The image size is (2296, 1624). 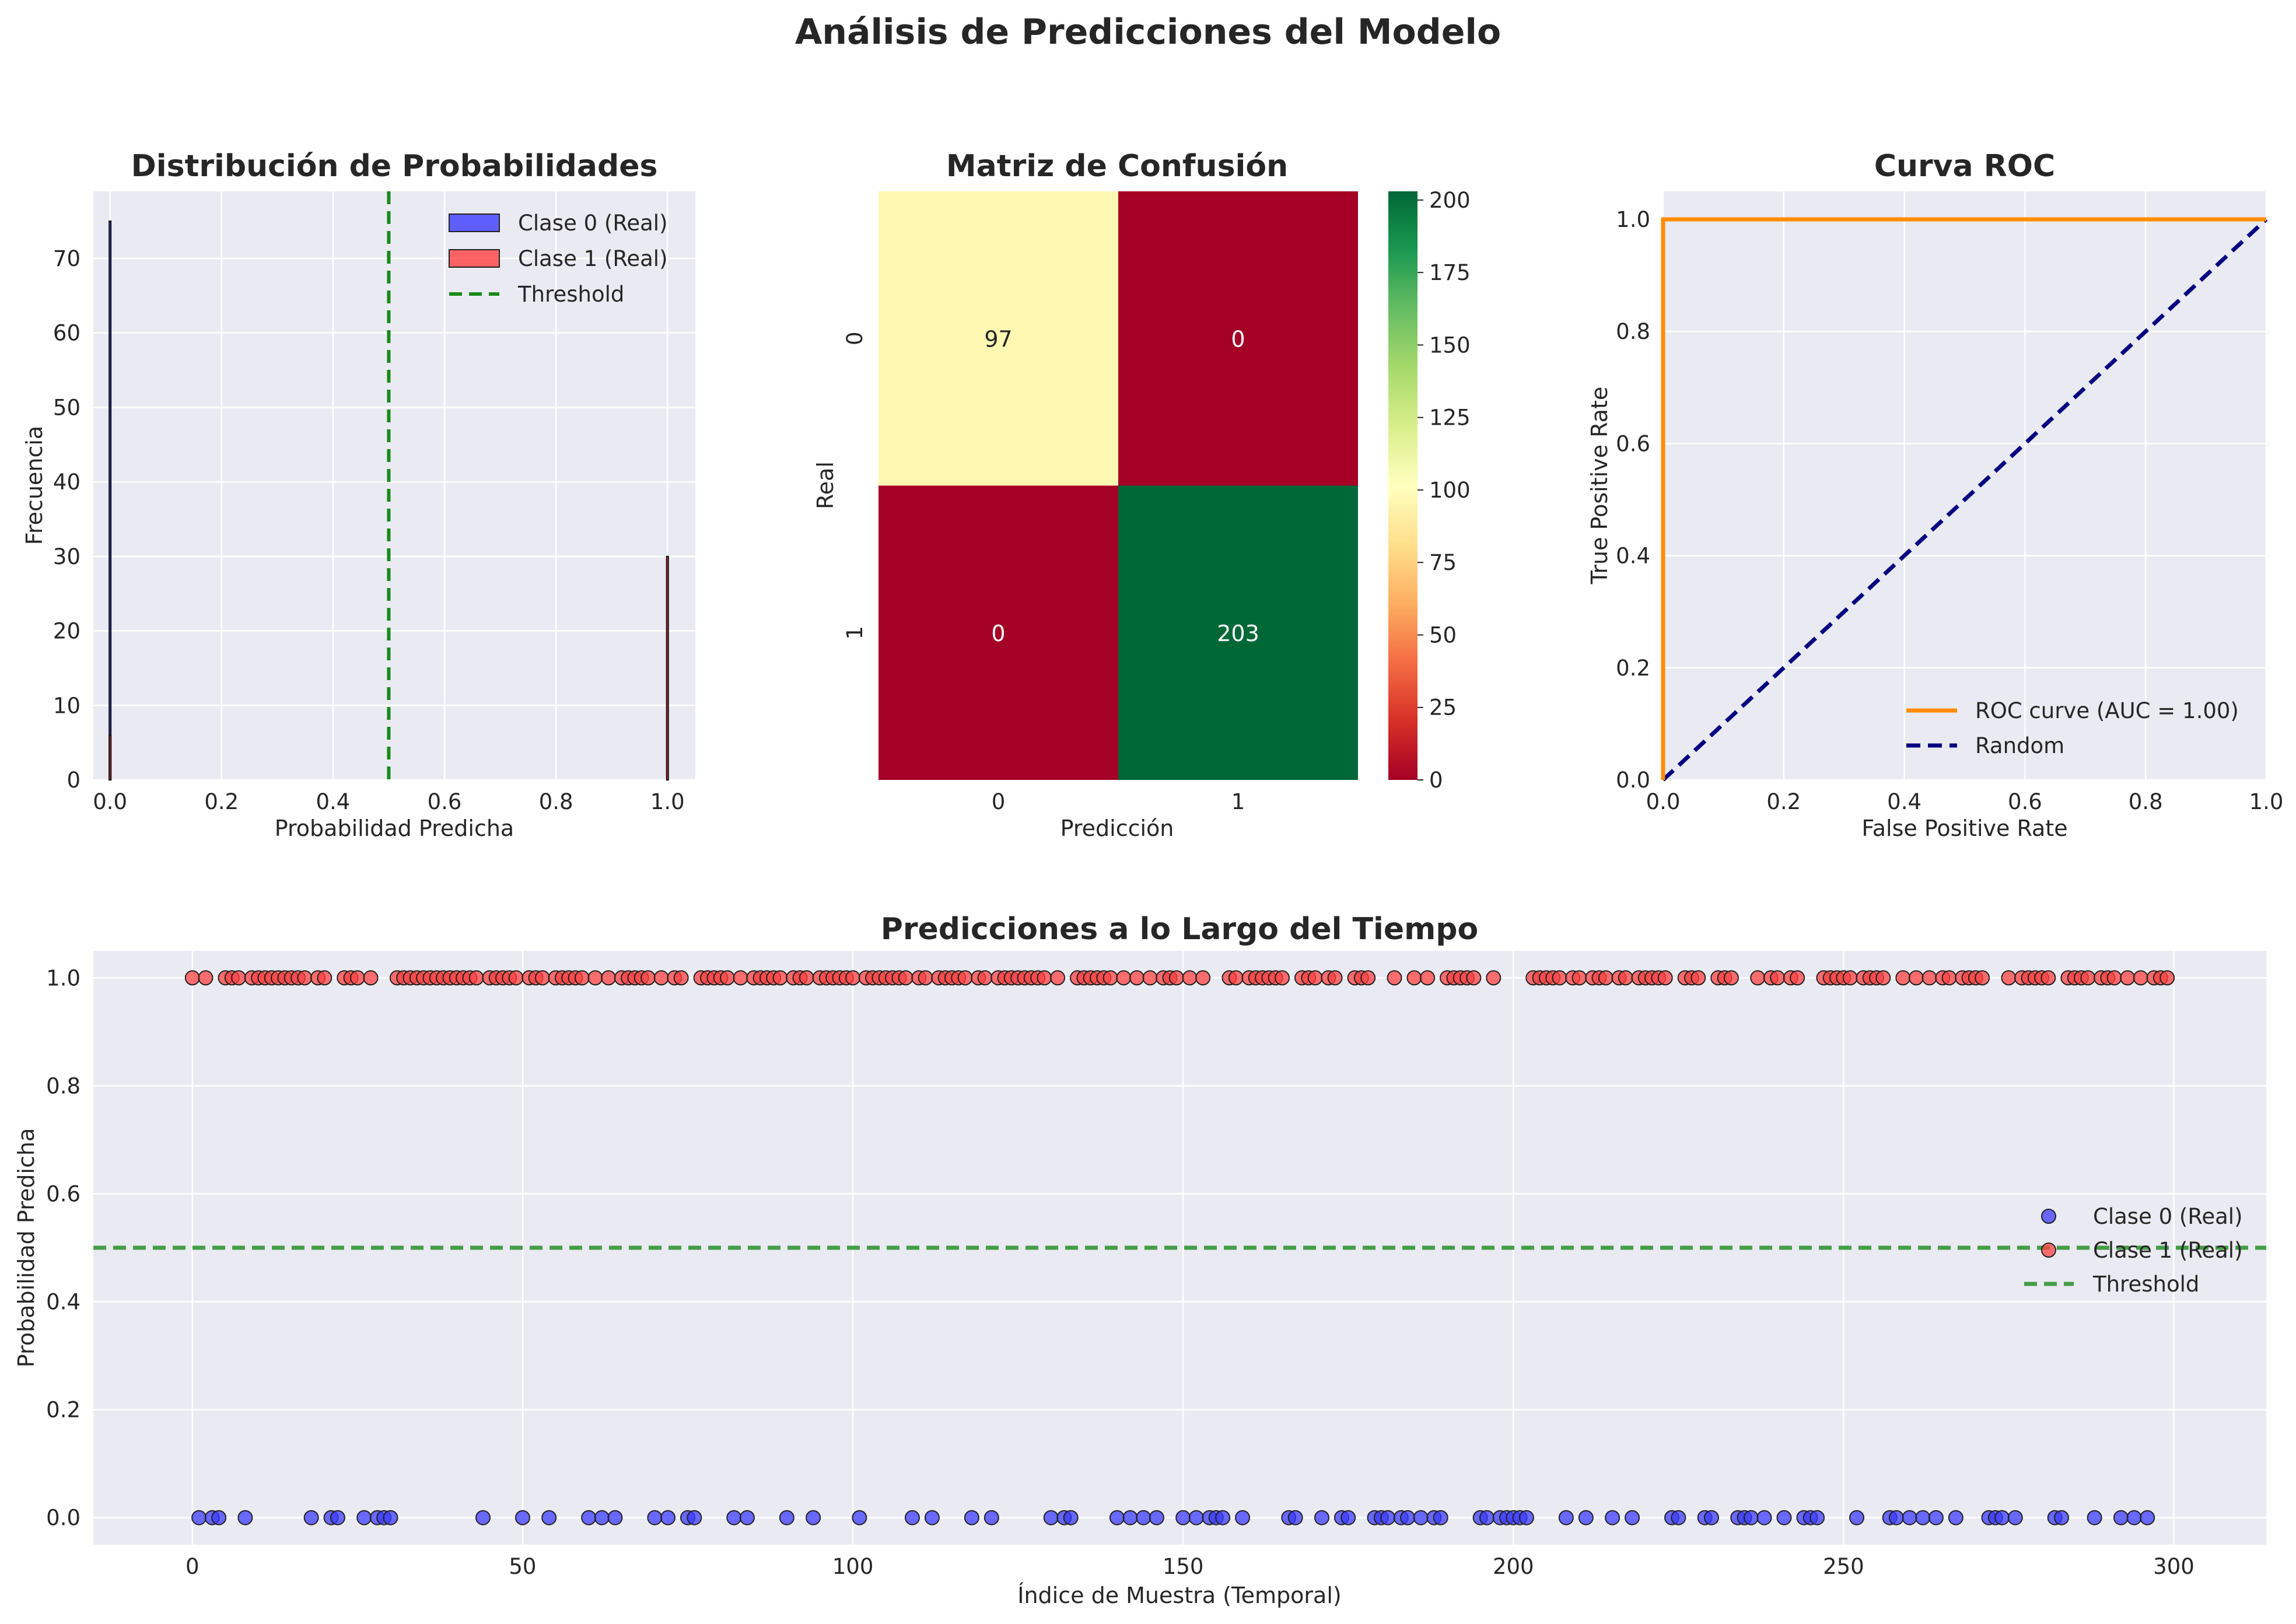 I want to click on roc-legend-label-random: Random, so click(x=2020, y=745).